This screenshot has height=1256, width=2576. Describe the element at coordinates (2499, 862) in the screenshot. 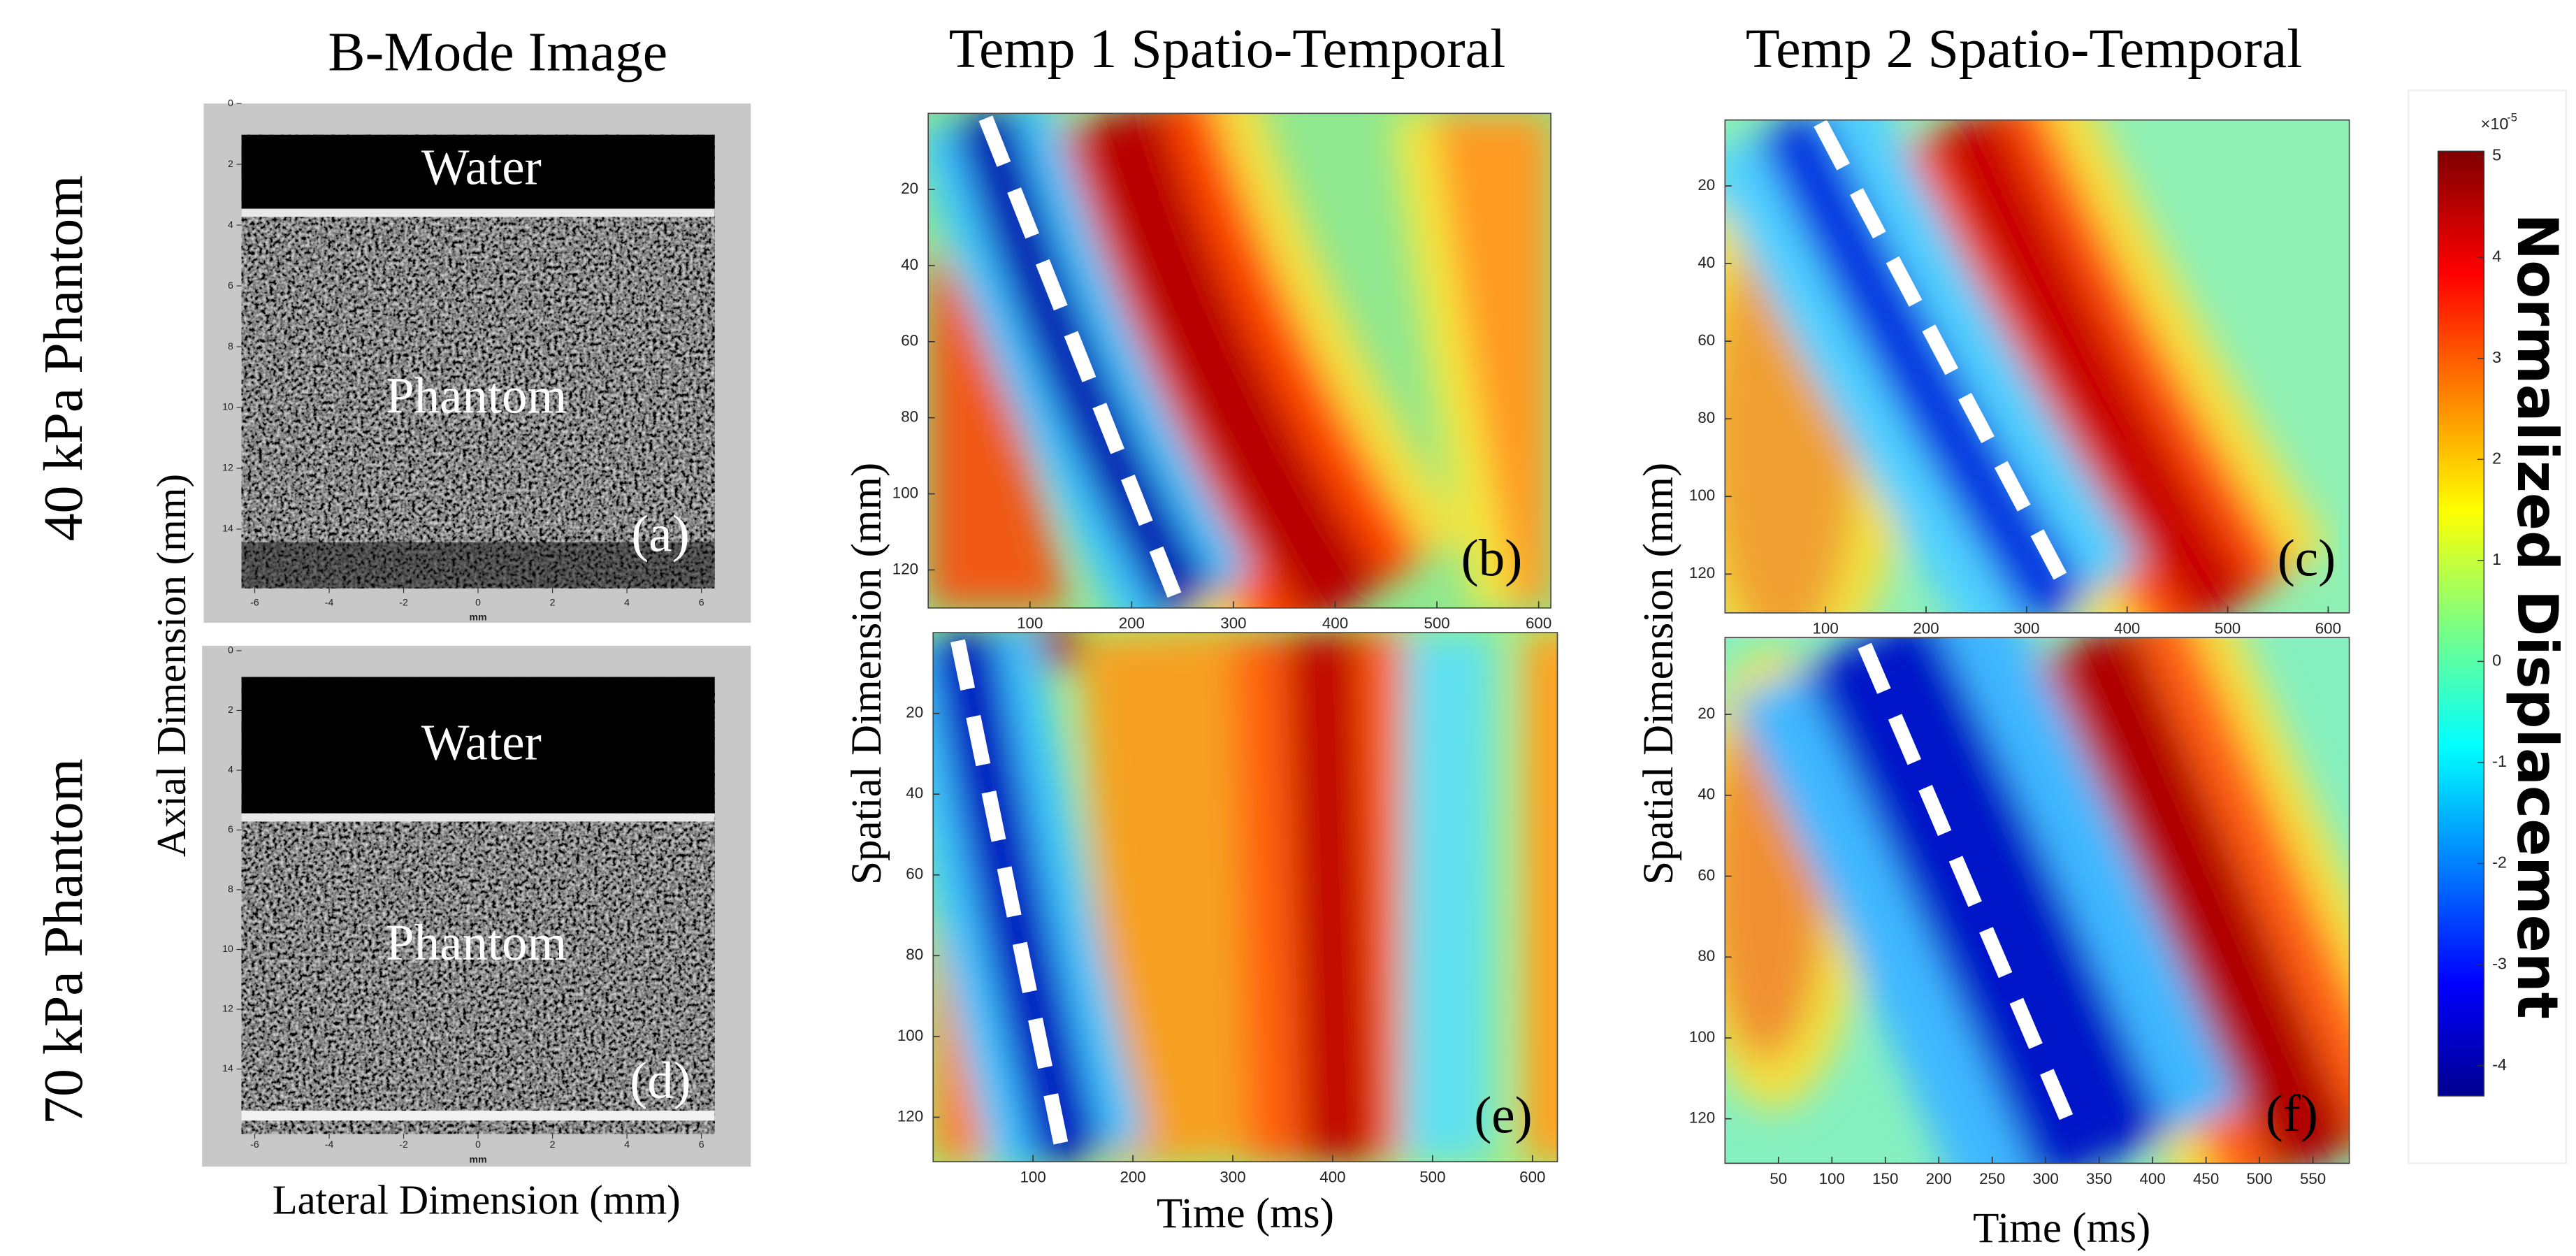

I see `colorbar-tick-label: -2` at that location.